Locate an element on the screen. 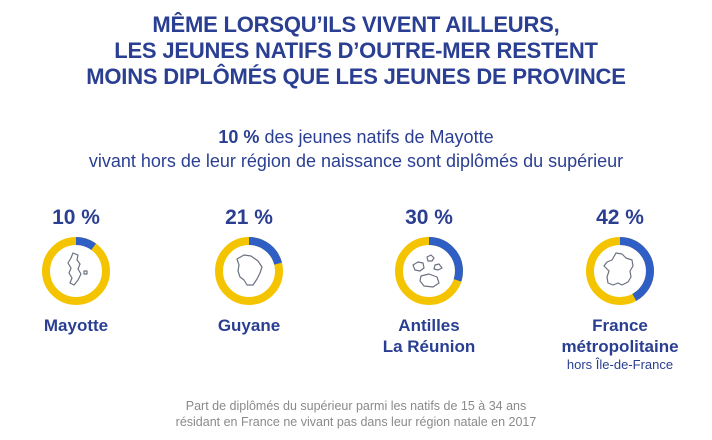  category-sublabel: hors Île-de-France is located at coordinates (620, 364).